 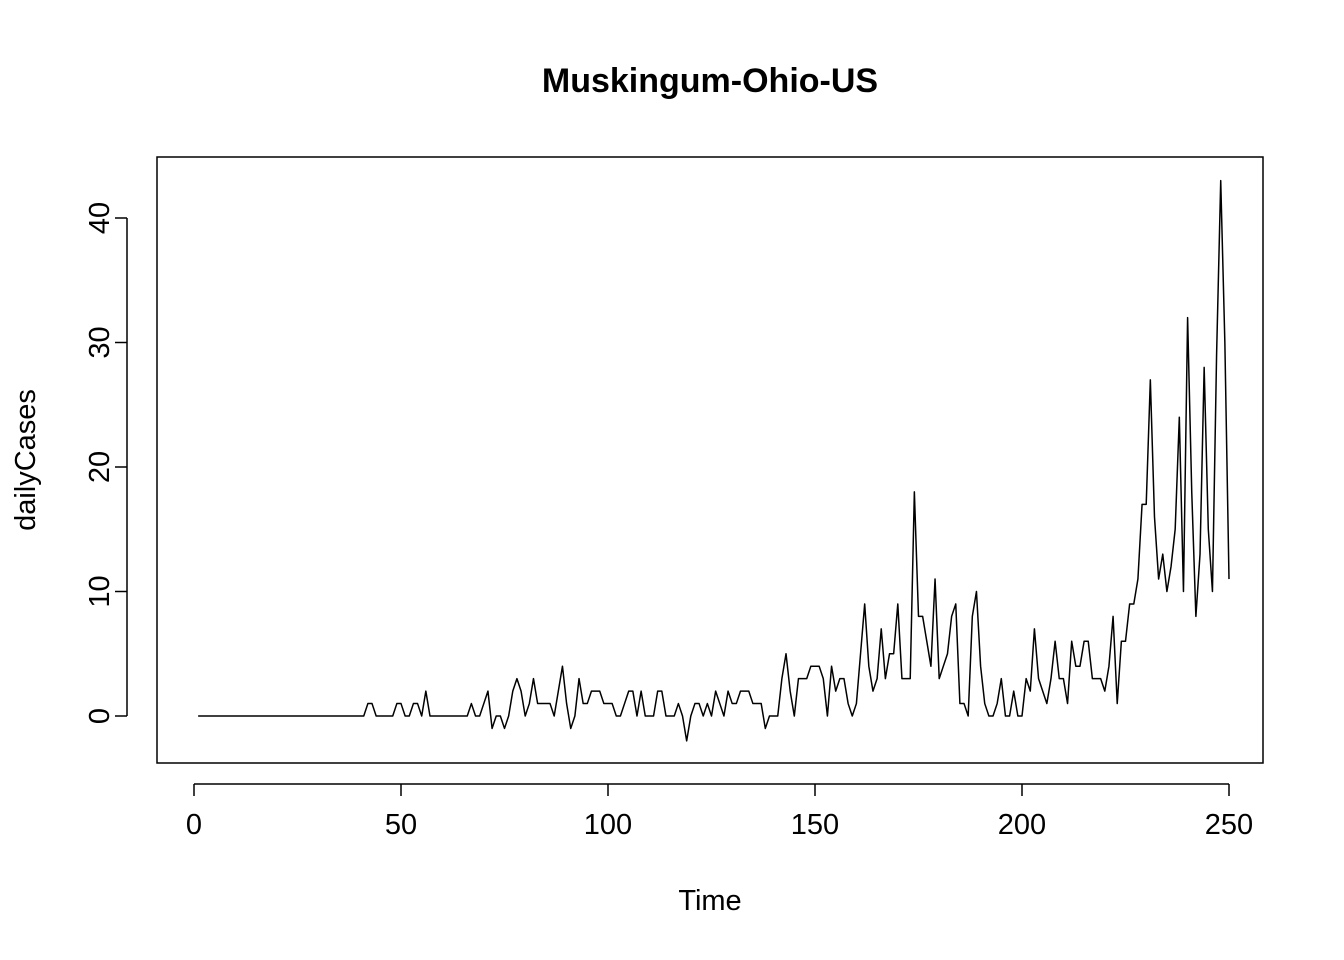 I want to click on y-tick-label: 40, so click(x=100, y=218).